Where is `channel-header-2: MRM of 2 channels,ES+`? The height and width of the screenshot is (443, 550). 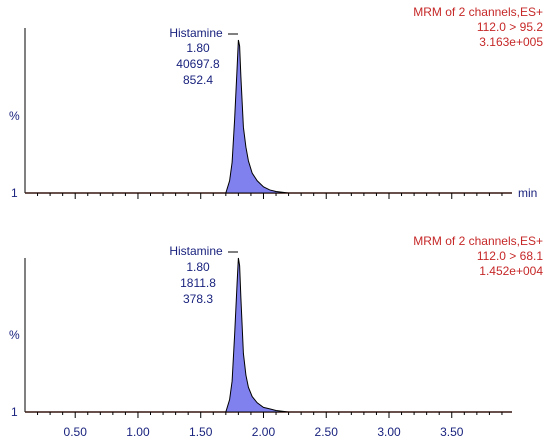
channel-header-2: MRM of 2 channels,ES+ is located at coordinates (478, 241).